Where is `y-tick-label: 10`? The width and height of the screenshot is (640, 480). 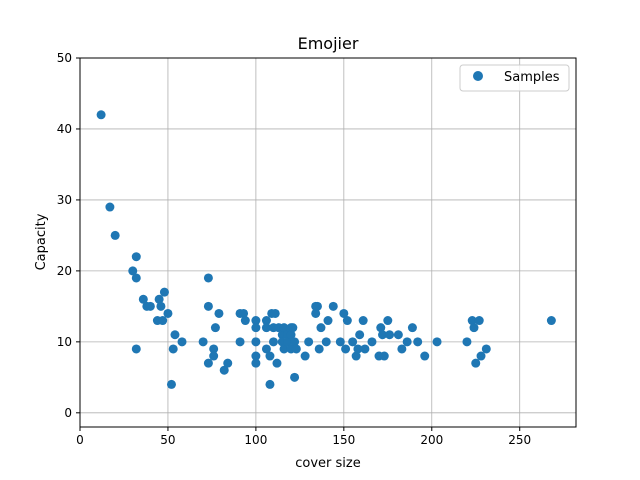
y-tick-label: 10 is located at coordinates (64, 342).